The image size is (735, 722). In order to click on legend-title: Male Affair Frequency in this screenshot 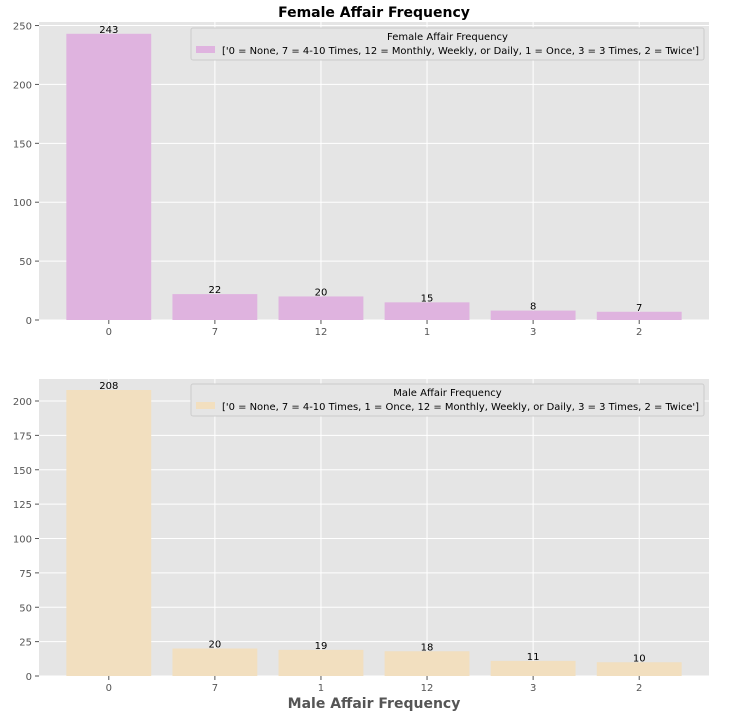, I will do `click(447, 393)`.